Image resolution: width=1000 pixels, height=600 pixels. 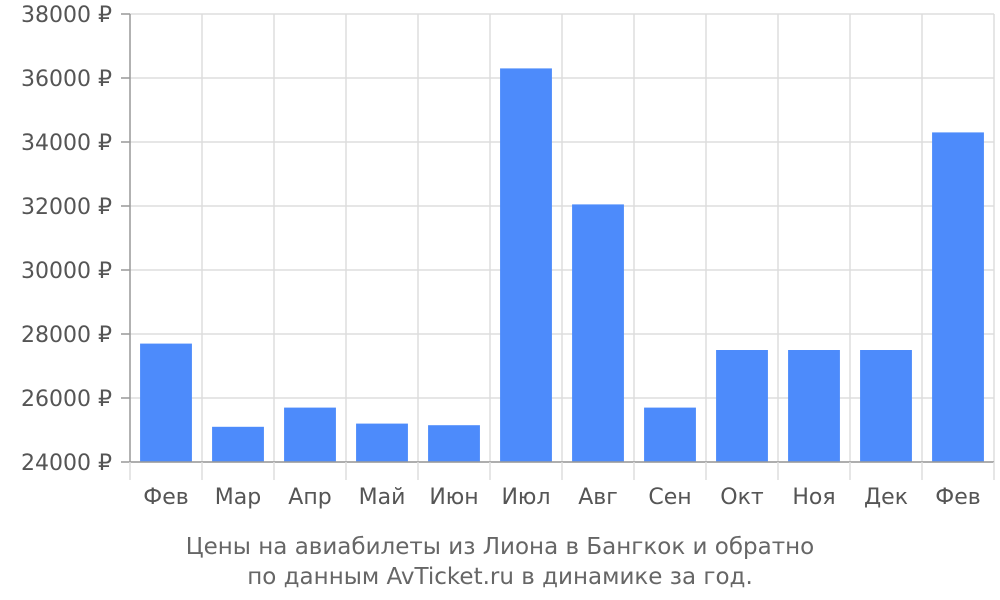 What do you see at coordinates (66, 79) in the screenshot?
I see `y-tick-label: 36000 ₽` at bounding box center [66, 79].